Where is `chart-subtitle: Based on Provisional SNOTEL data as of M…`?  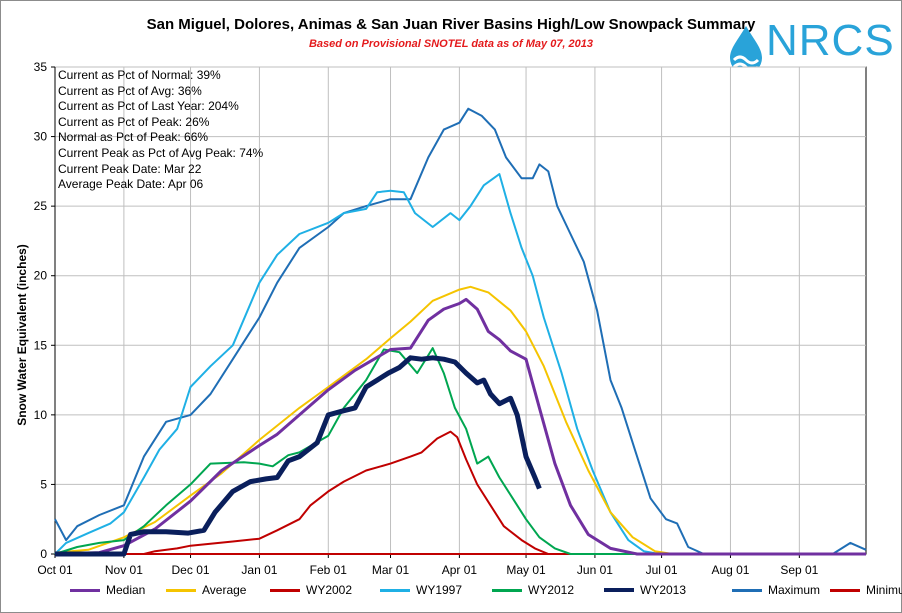 chart-subtitle: Based on Provisional SNOTEL data as of M… is located at coordinates (451, 44).